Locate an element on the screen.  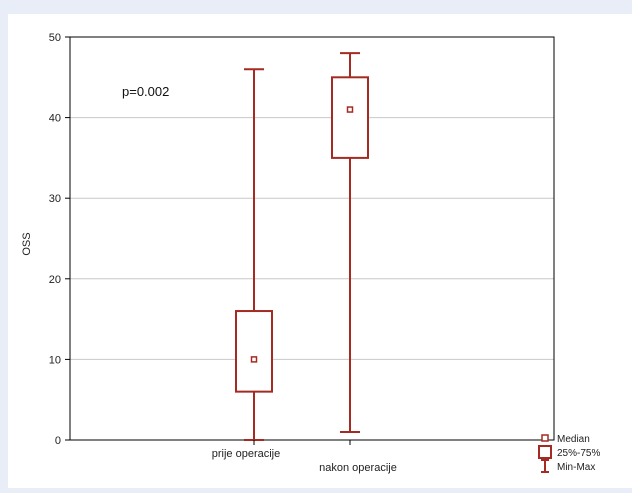
legend-item: 25%-75% is located at coordinates (569, 452).